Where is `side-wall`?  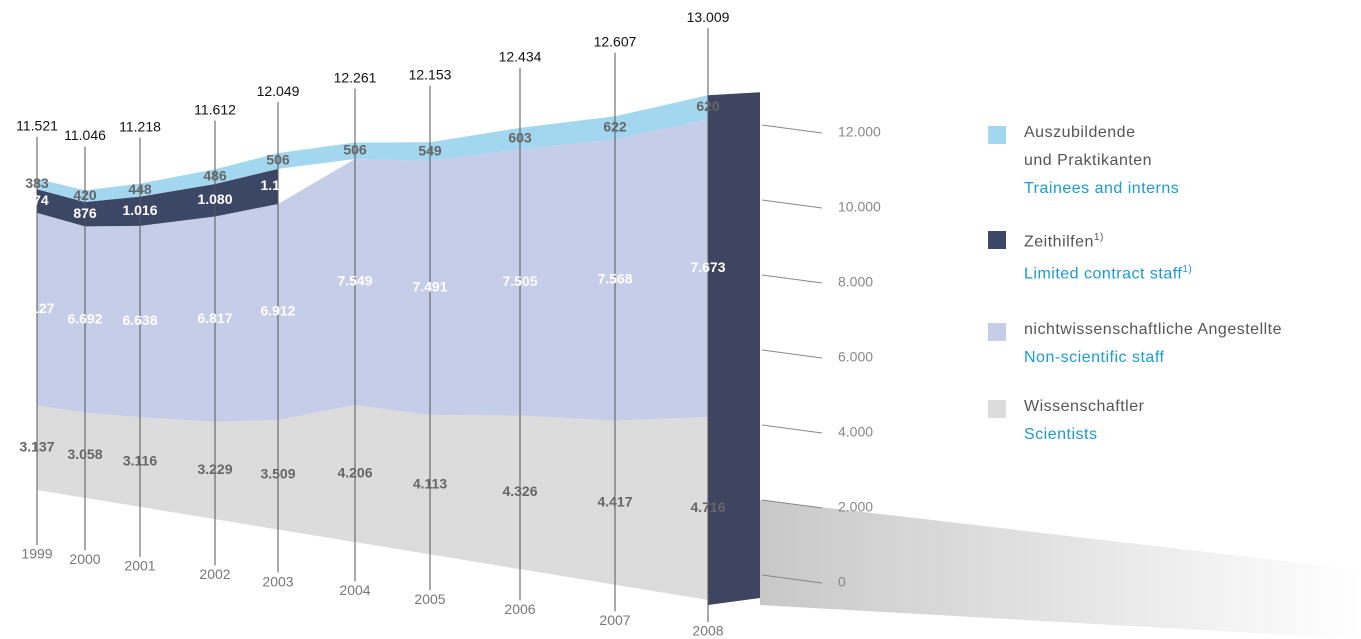 side-wall is located at coordinates (734, 349).